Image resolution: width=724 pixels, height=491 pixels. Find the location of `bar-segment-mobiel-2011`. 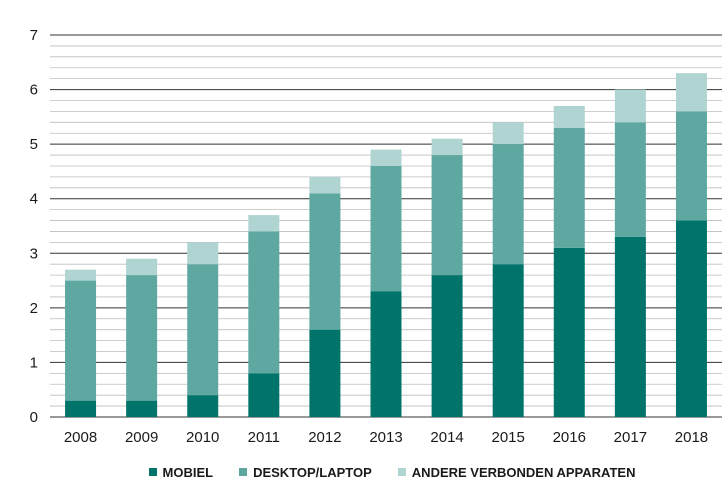

bar-segment-mobiel-2011 is located at coordinates (264, 395).